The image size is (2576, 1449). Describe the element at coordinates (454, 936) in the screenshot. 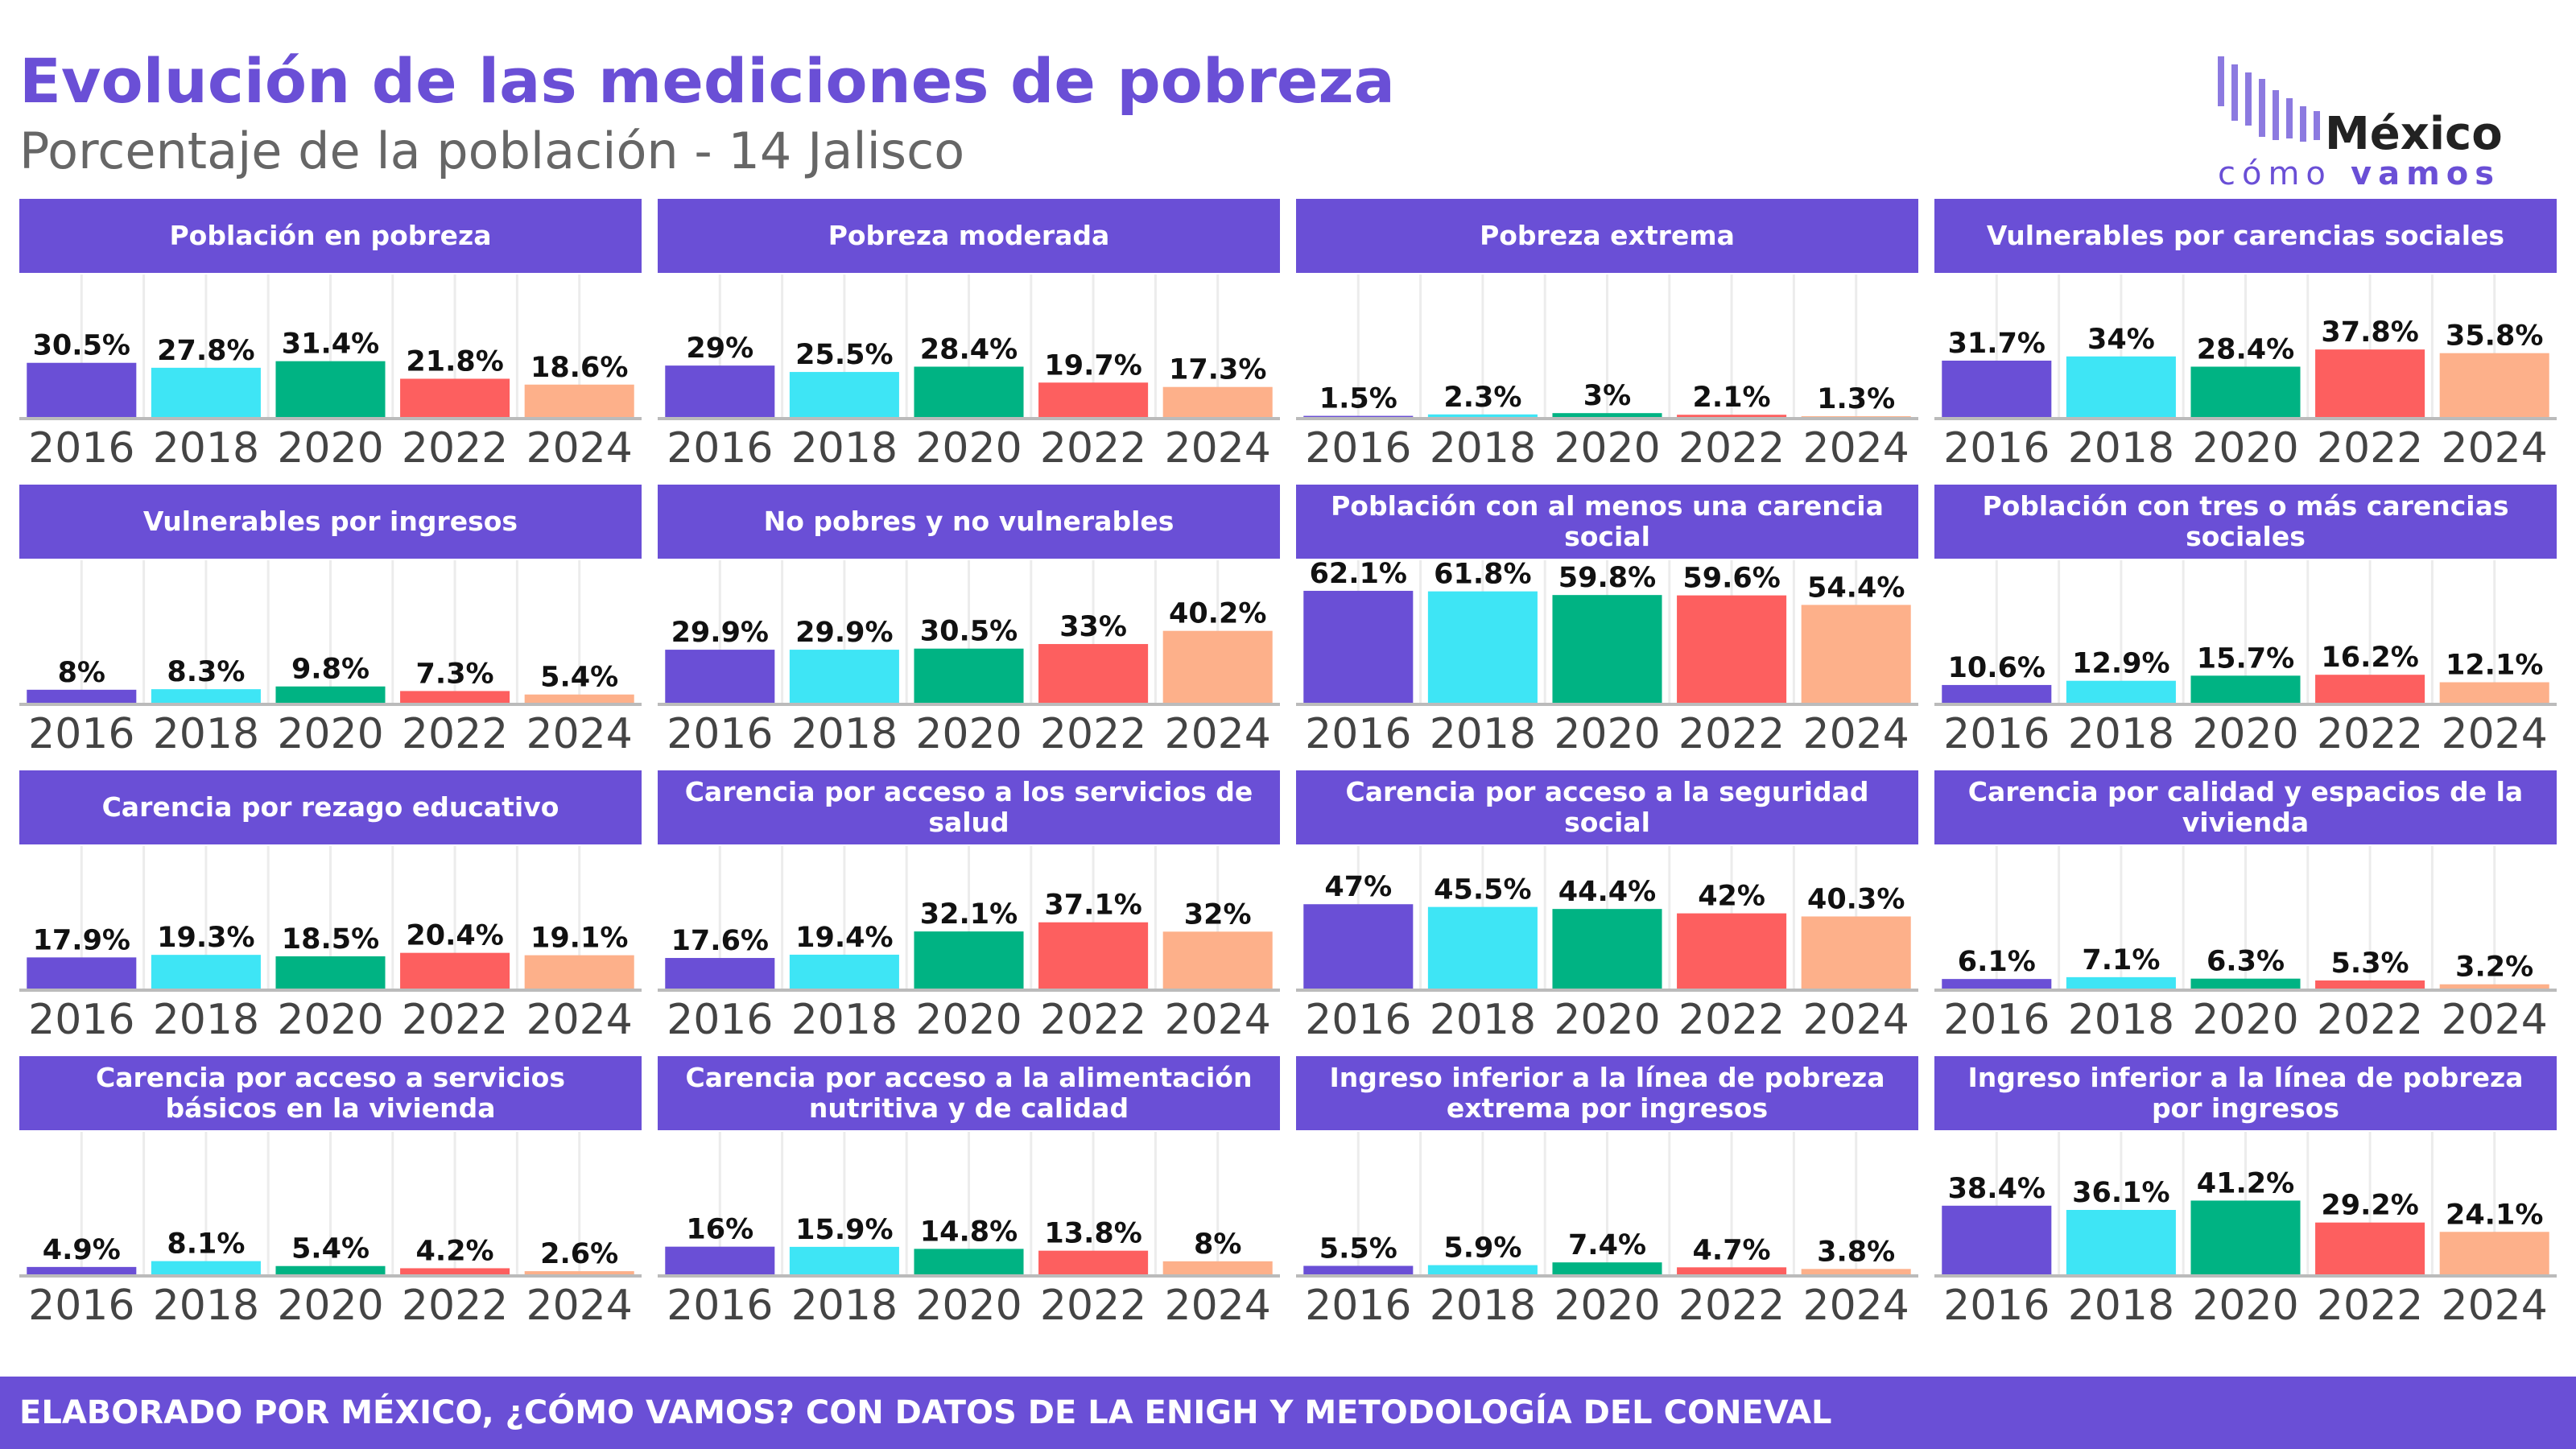

I see `value-label: 20.4%` at that location.